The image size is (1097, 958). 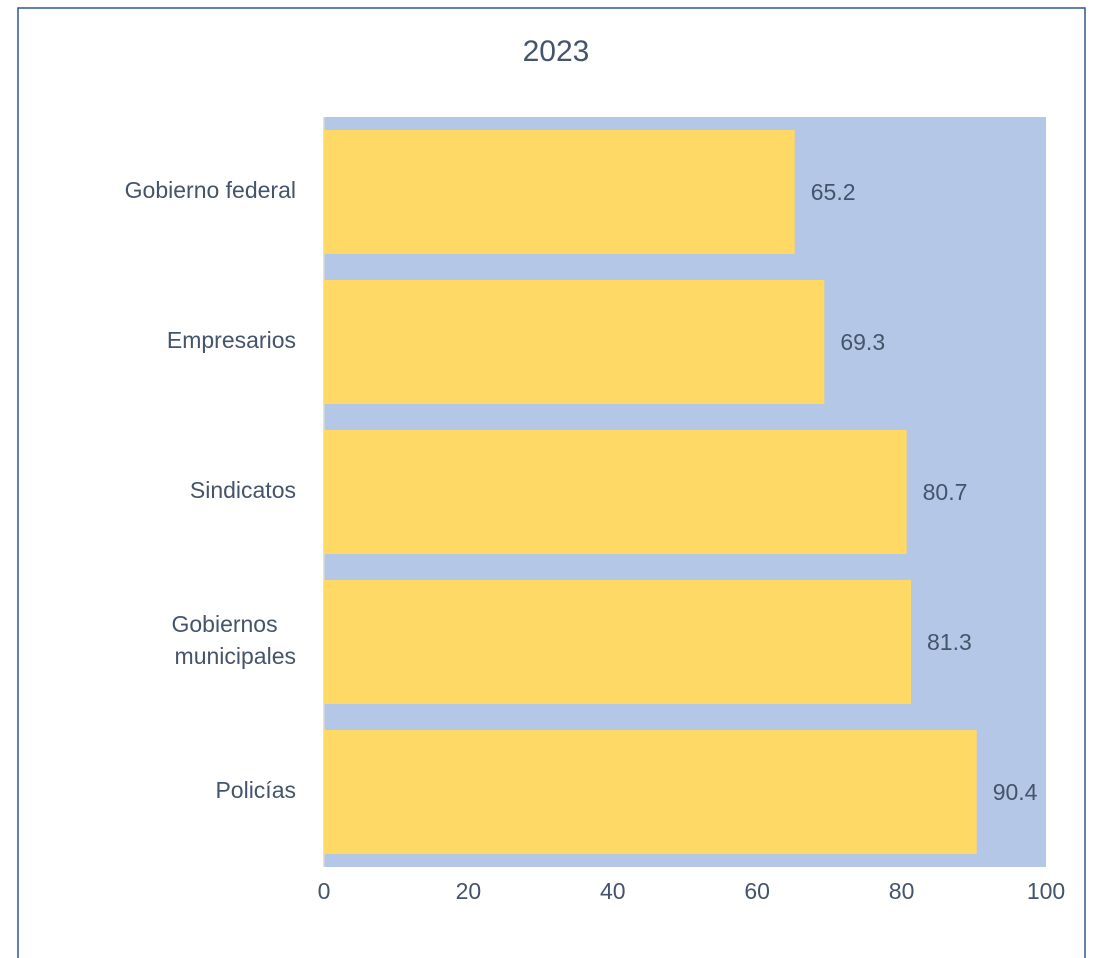 I want to click on x-tick-label: 100, so click(x=1046, y=891).